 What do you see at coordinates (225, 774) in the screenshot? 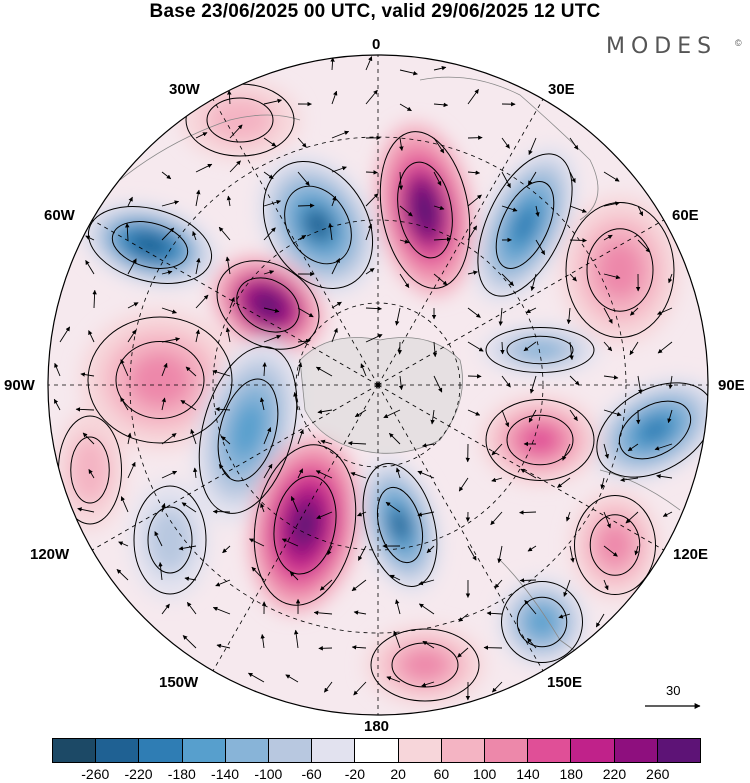
I see `colorbar-tick-label: -140` at bounding box center [225, 774].